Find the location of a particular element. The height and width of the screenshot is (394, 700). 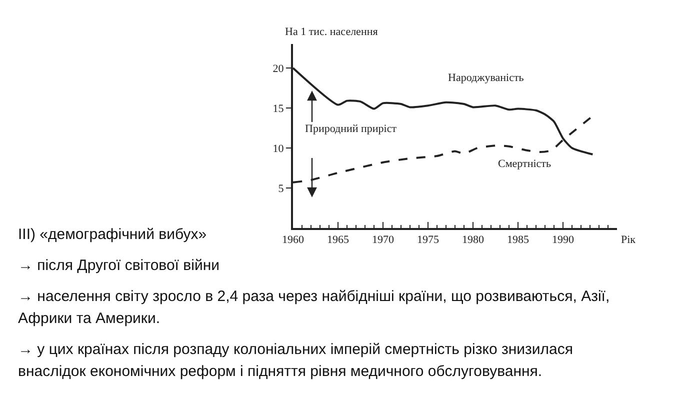

x-tick-label: 1970 is located at coordinates (383, 240).